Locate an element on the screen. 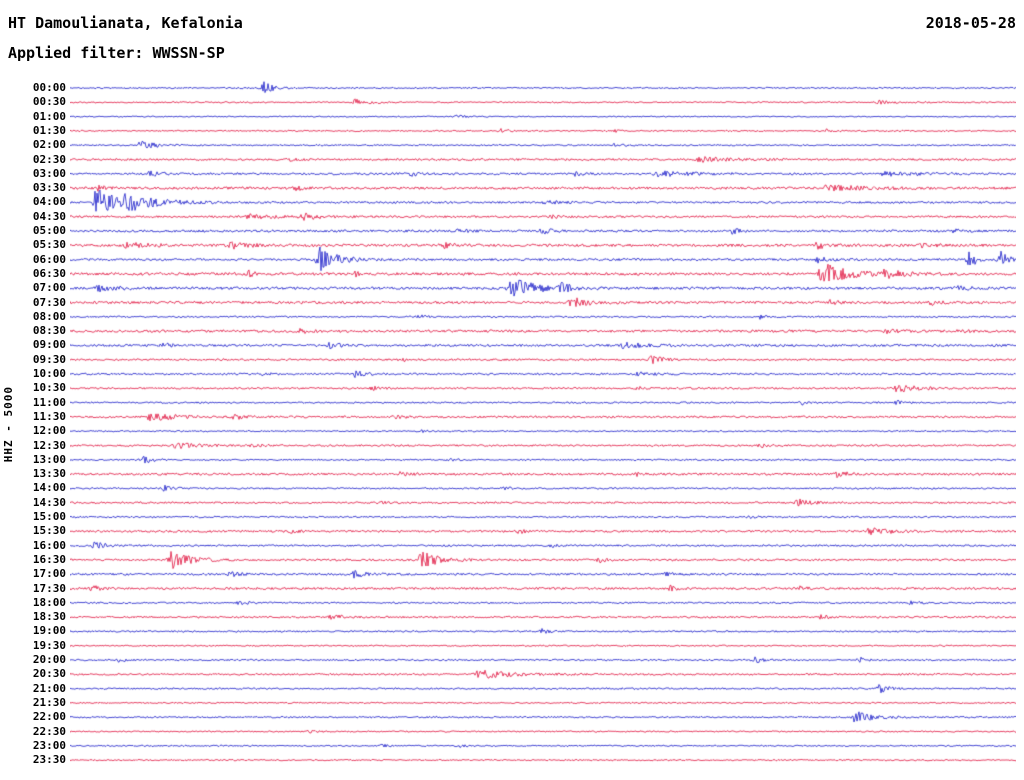 The width and height of the screenshot is (1024, 780). time-label: 02:30 is located at coordinates (49, 159).